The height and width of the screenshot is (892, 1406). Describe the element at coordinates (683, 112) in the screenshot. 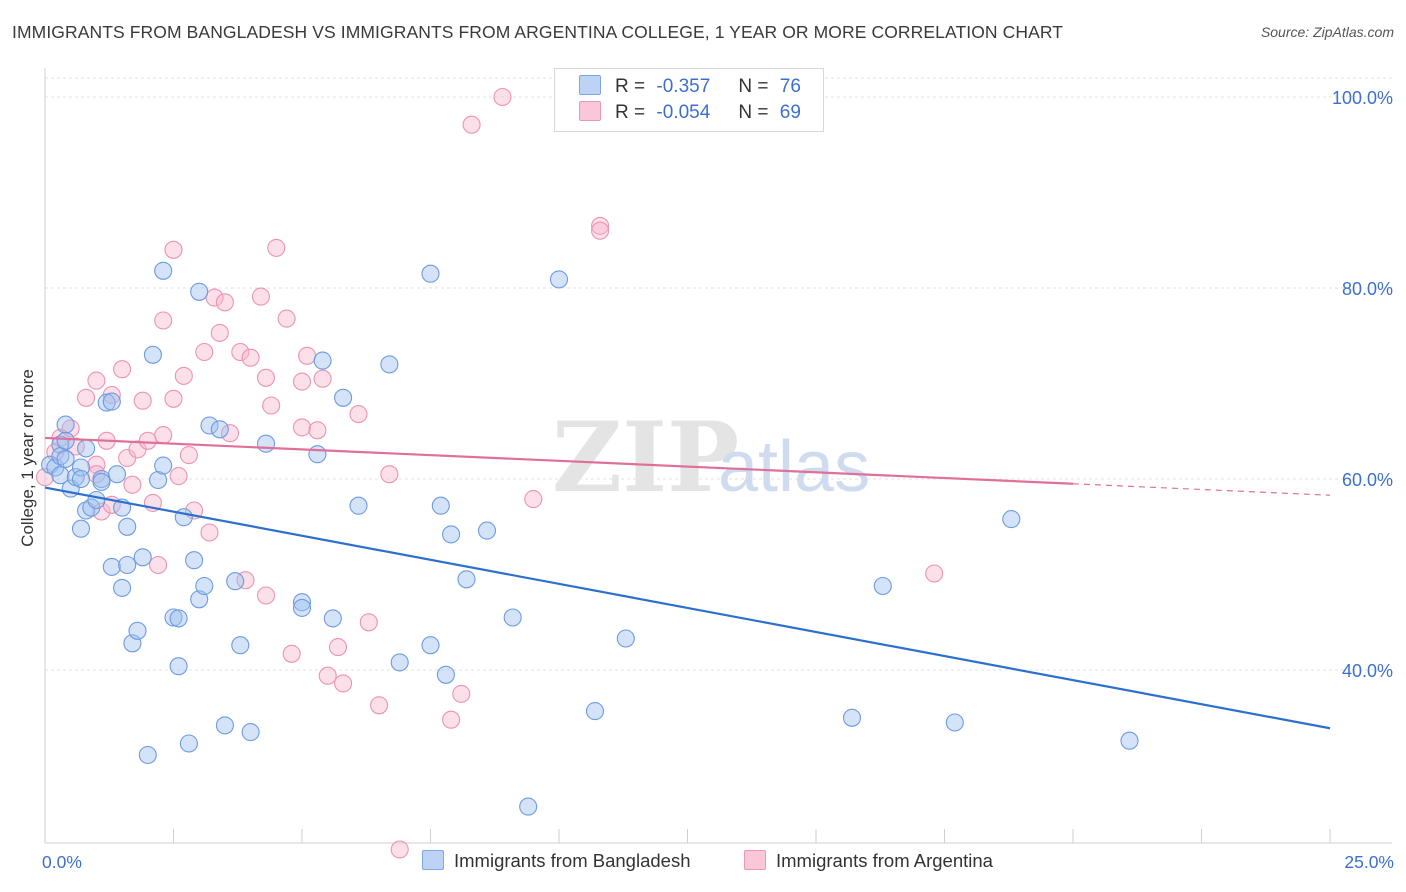

I see `legend-r-value-argentina: -0.054` at that location.